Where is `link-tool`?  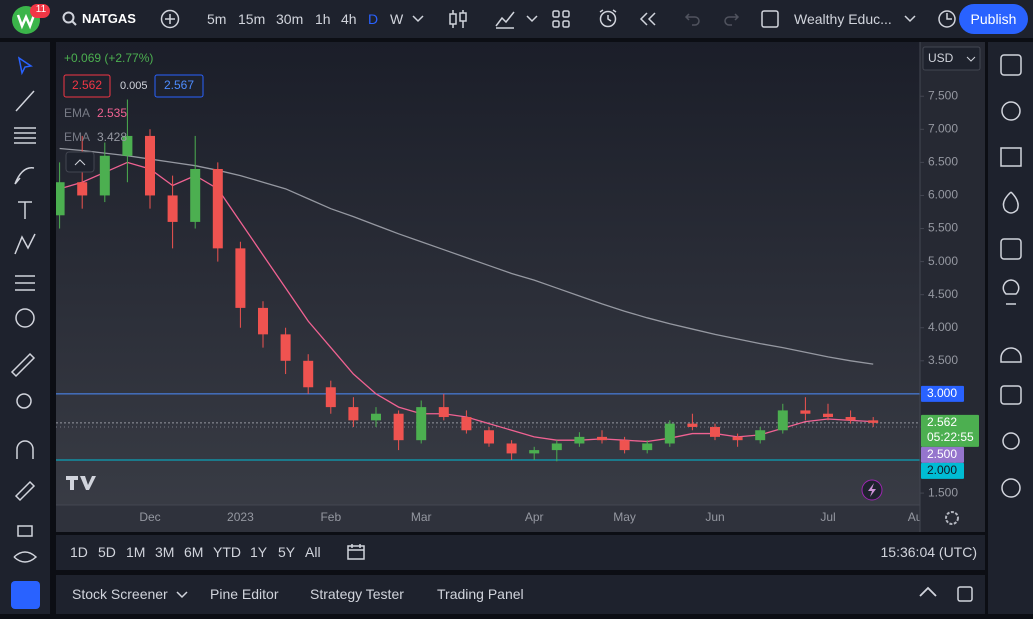
link-tool is located at coordinates (25, 595).